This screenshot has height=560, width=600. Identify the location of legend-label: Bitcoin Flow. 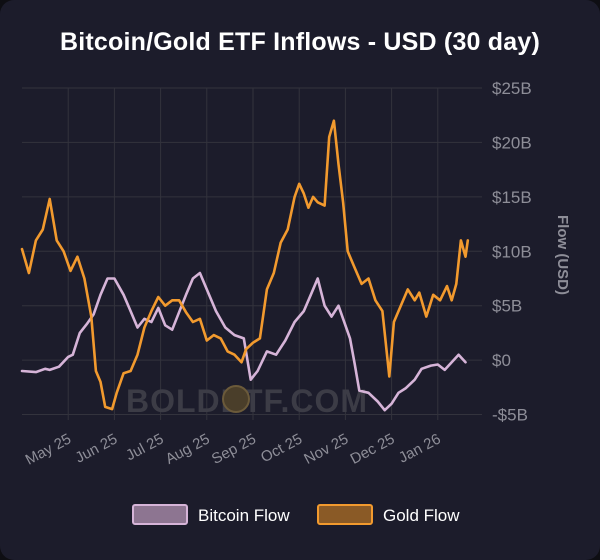
(244, 515).